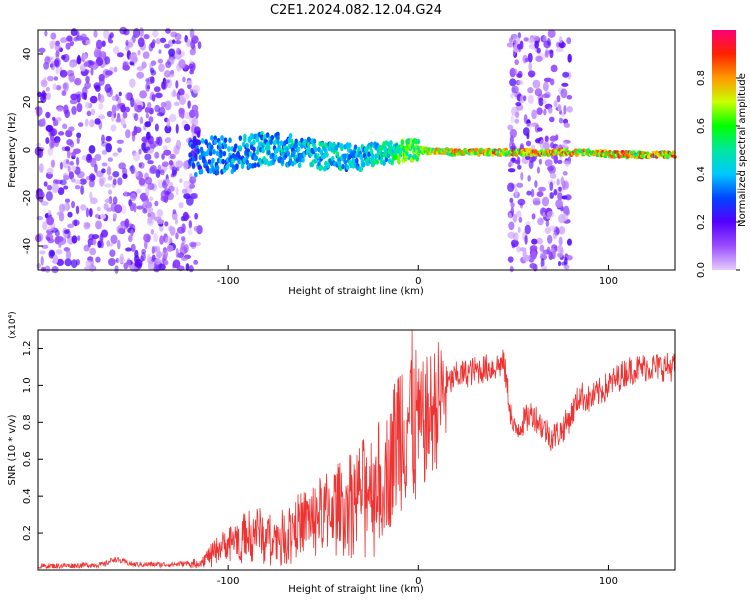 The image size is (750, 600). I want to click on y-tick-label: 0.4, so click(27, 496).